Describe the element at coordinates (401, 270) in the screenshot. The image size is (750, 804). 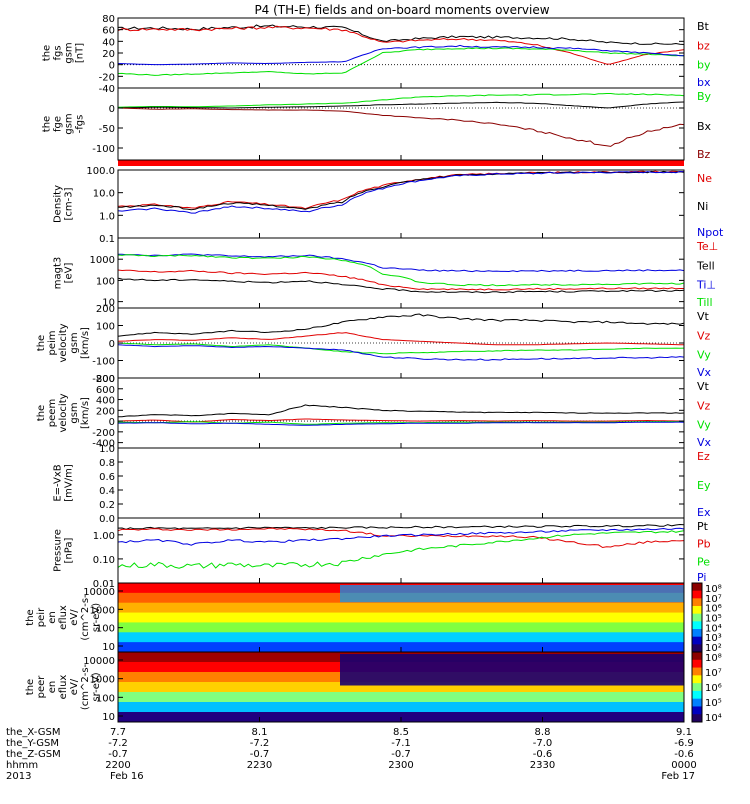
I see `series-line-Till` at that location.